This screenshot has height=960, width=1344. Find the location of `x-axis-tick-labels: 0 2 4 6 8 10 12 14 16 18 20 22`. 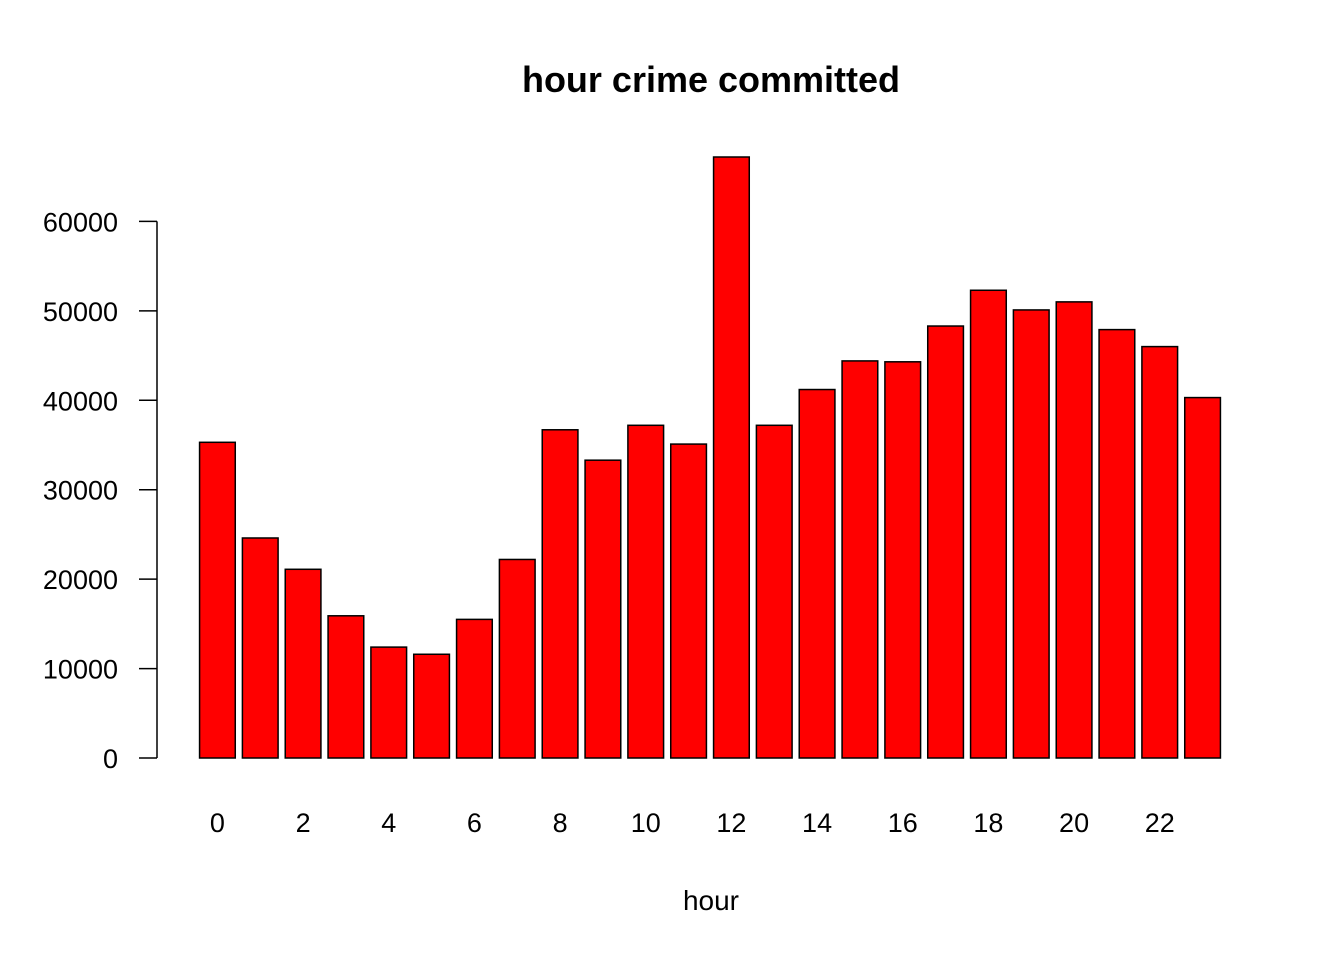

x-axis-tick-labels: 0 2 4 6 8 10 12 14 16 18 20 22 is located at coordinates (692, 823).